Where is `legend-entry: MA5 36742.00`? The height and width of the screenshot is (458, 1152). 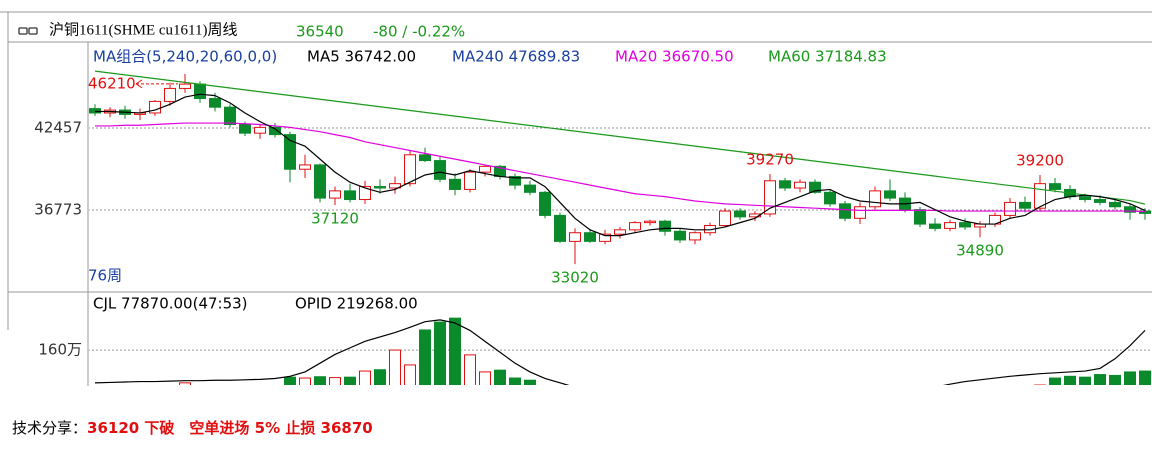 legend-entry: MA5 36742.00 is located at coordinates (361, 57).